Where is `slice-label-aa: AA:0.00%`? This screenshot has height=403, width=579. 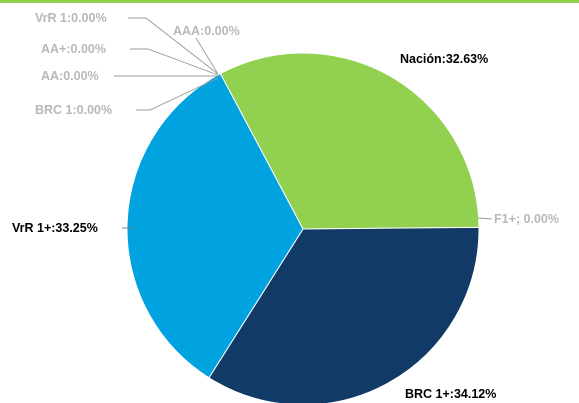 slice-label-aa: AA:0.00% is located at coordinates (70, 76).